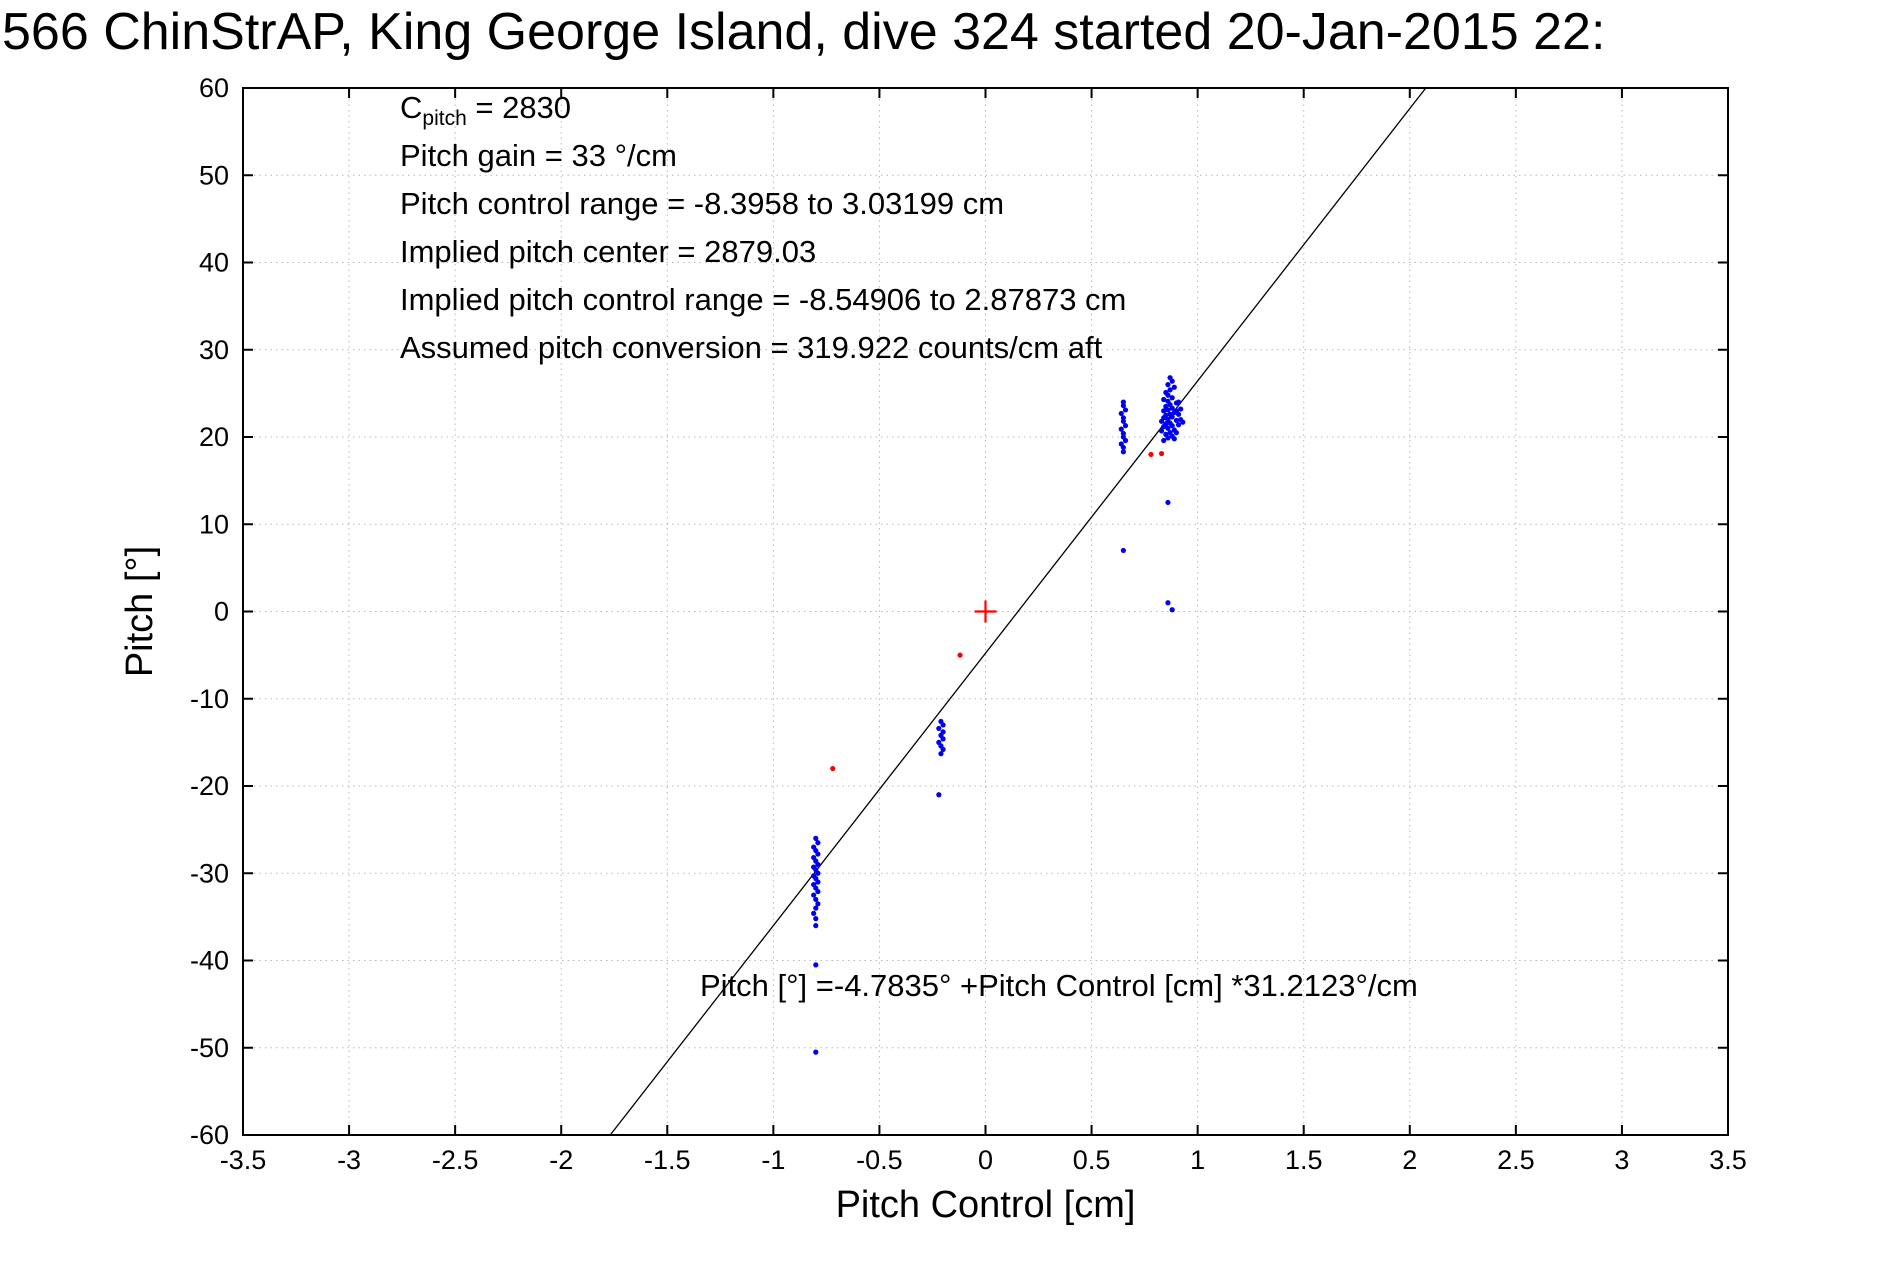  I want to click on annotation-cpitch-label: C, so click(411, 107).